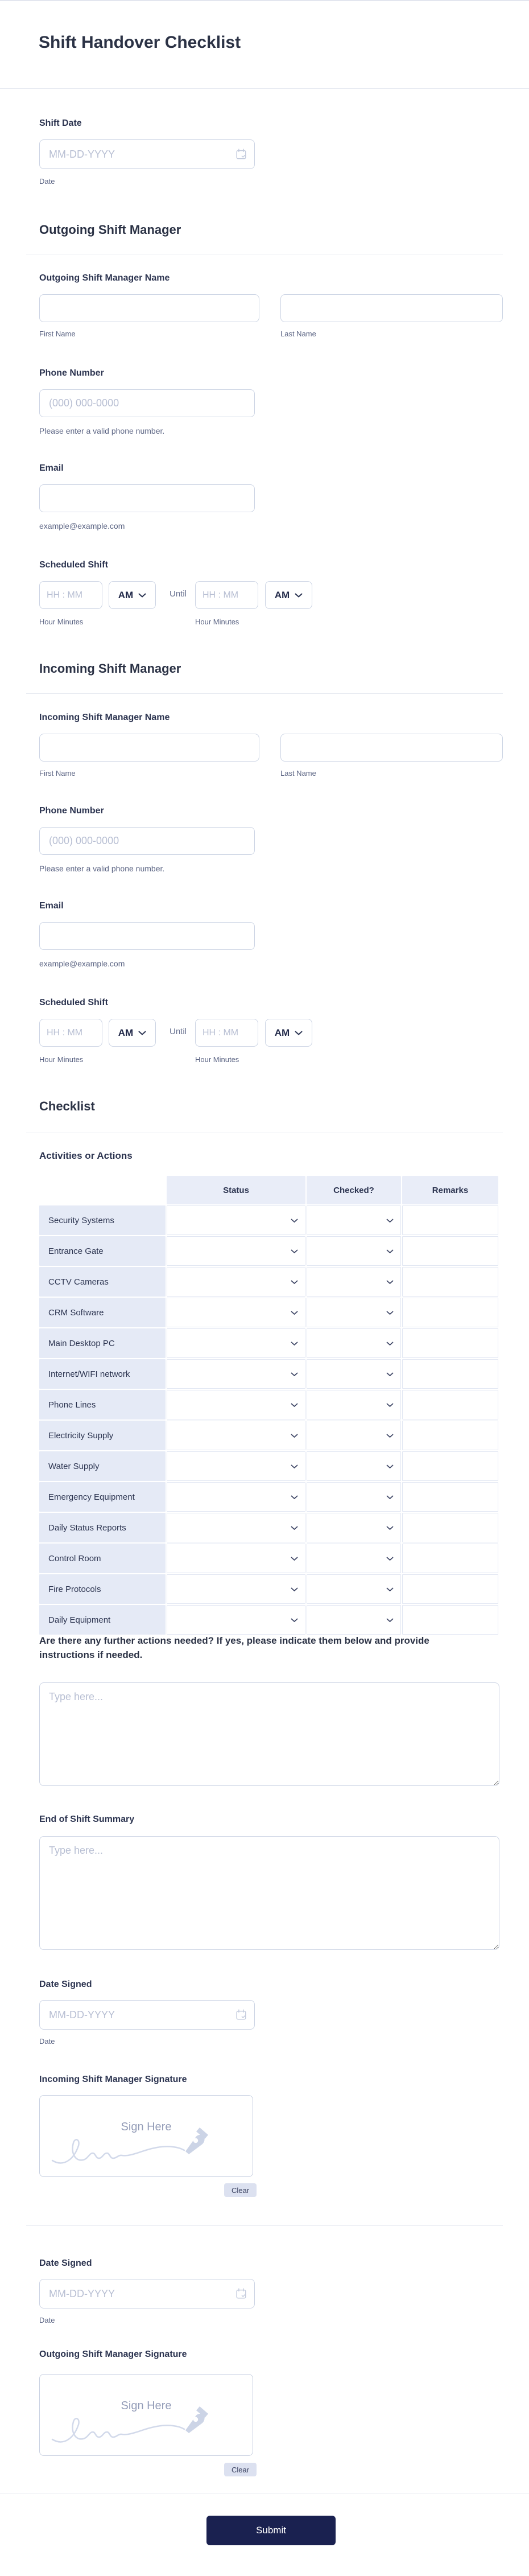 Image resolution: width=529 pixels, height=2576 pixels. Describe the element at coordinates (103, 1220) in the screenshot. I see `row-label: Security Systems` at that location.